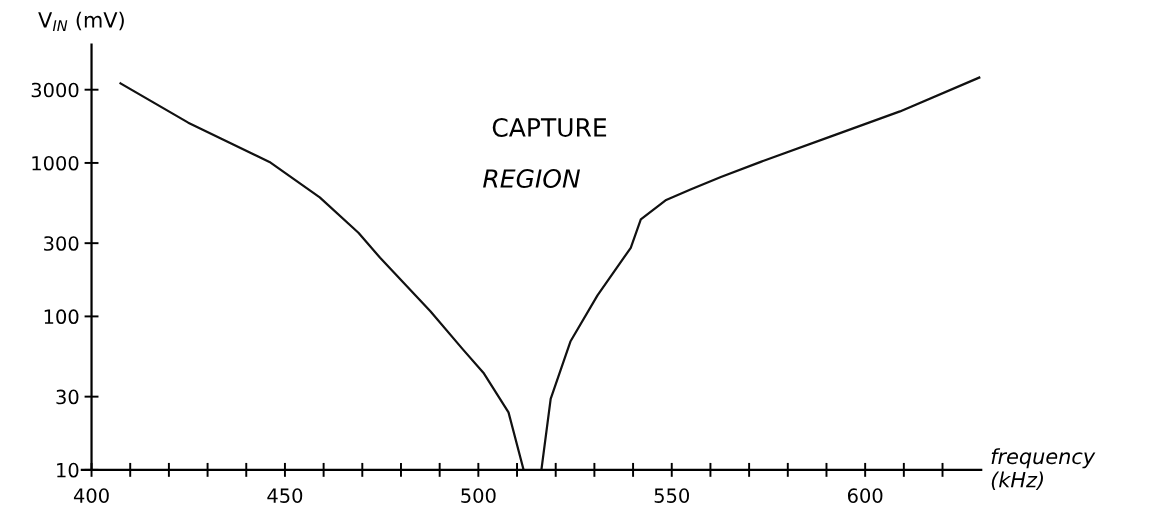 The width and height of the screenshot is (1153, 525). Describe the element at coordinates (478, 495) in the screenshot. I see `x-tick-label: 500` at that location.